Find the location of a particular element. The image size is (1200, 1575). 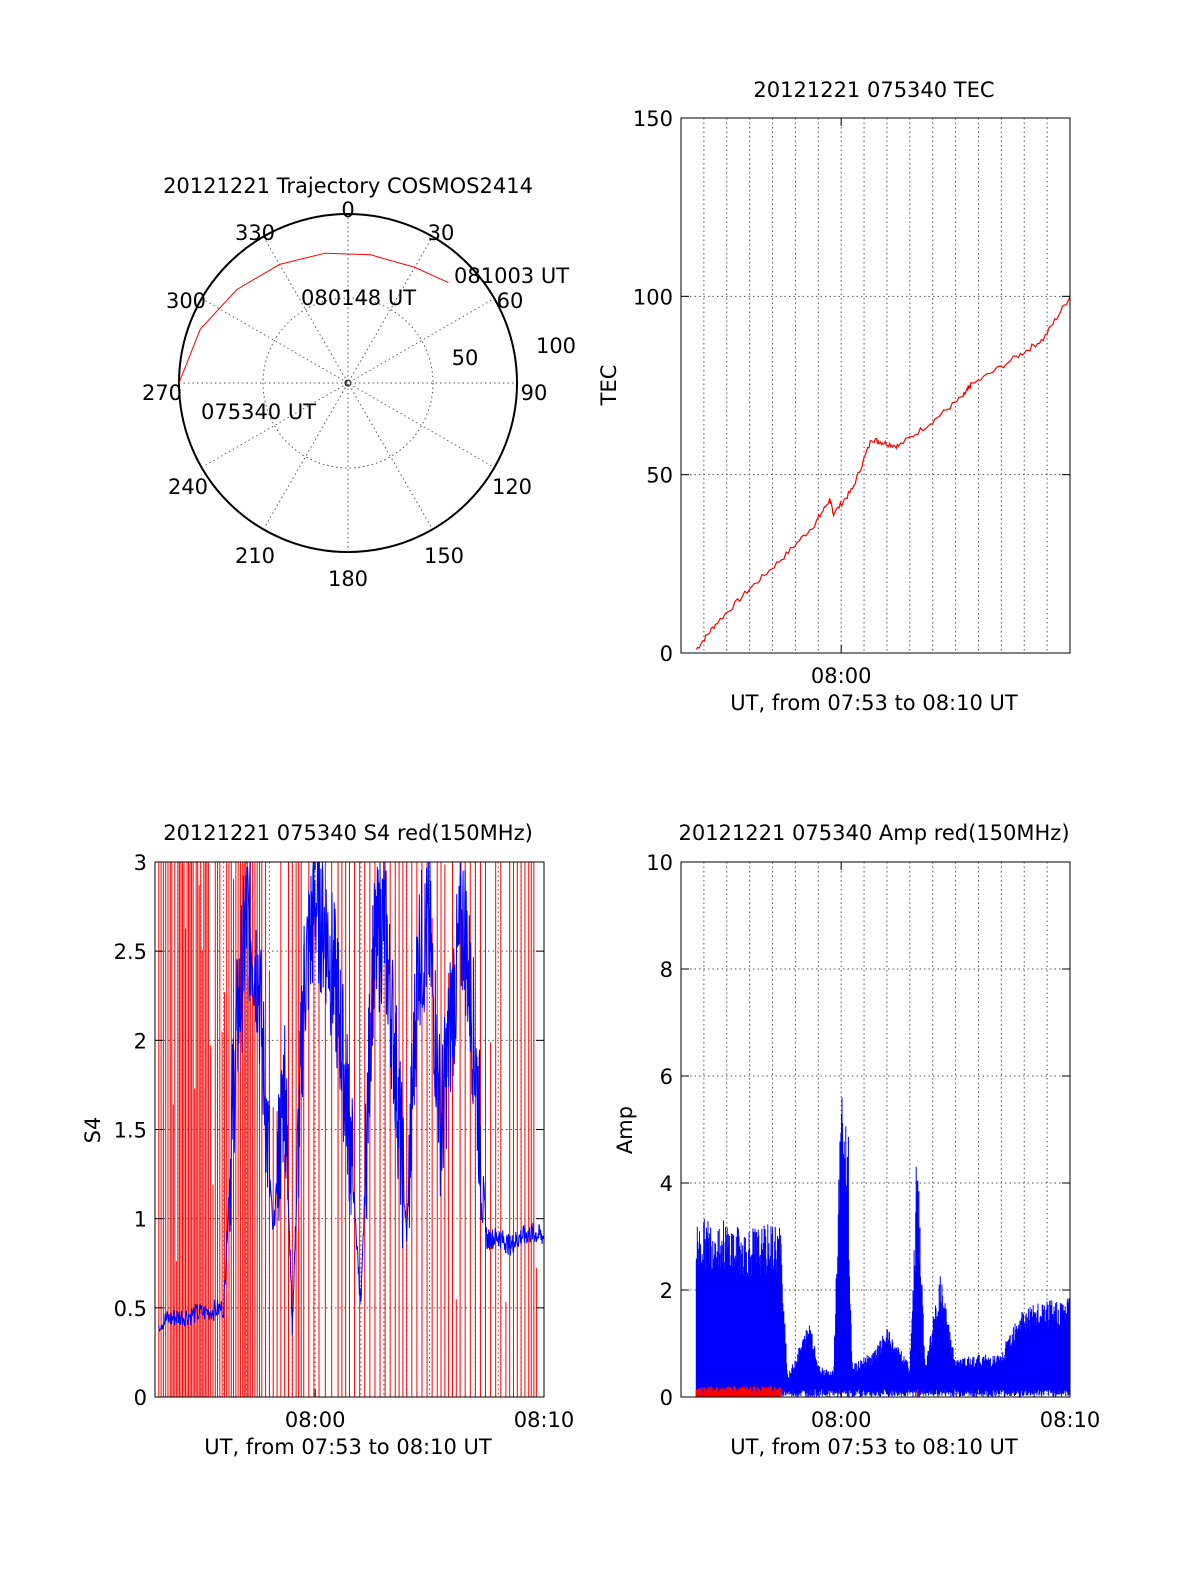

trajectory-line is located at coordinates (313, 318).